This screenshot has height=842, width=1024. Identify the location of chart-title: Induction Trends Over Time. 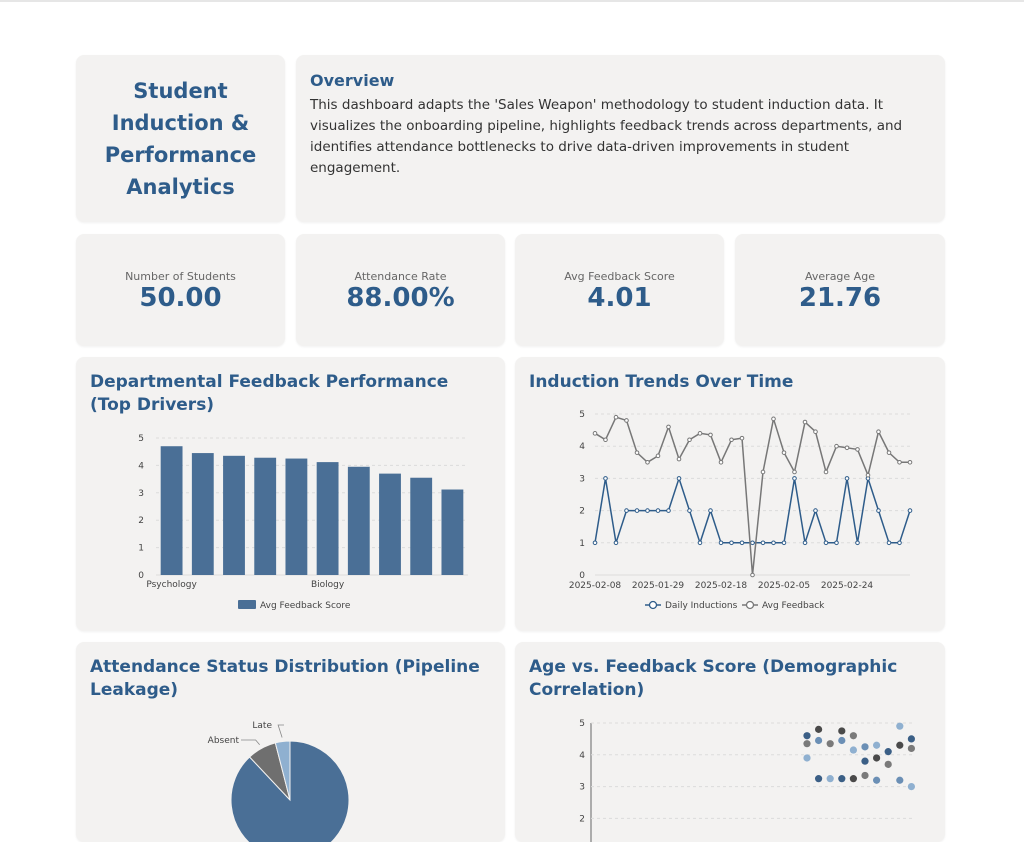
(661, 382).